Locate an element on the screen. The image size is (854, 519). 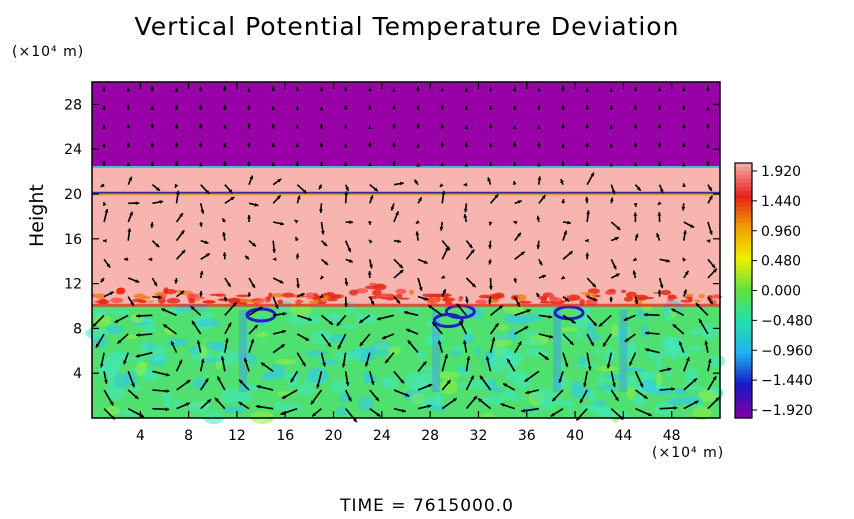
field-column is located at coordinates (556, 351).